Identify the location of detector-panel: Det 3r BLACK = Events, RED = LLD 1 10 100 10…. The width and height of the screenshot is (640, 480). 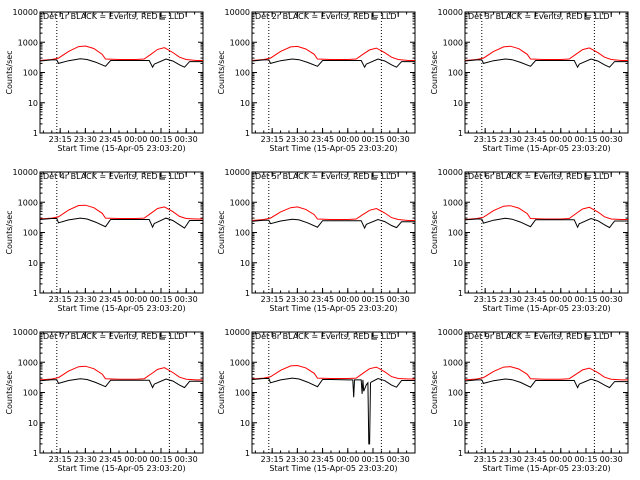
(529, 80).